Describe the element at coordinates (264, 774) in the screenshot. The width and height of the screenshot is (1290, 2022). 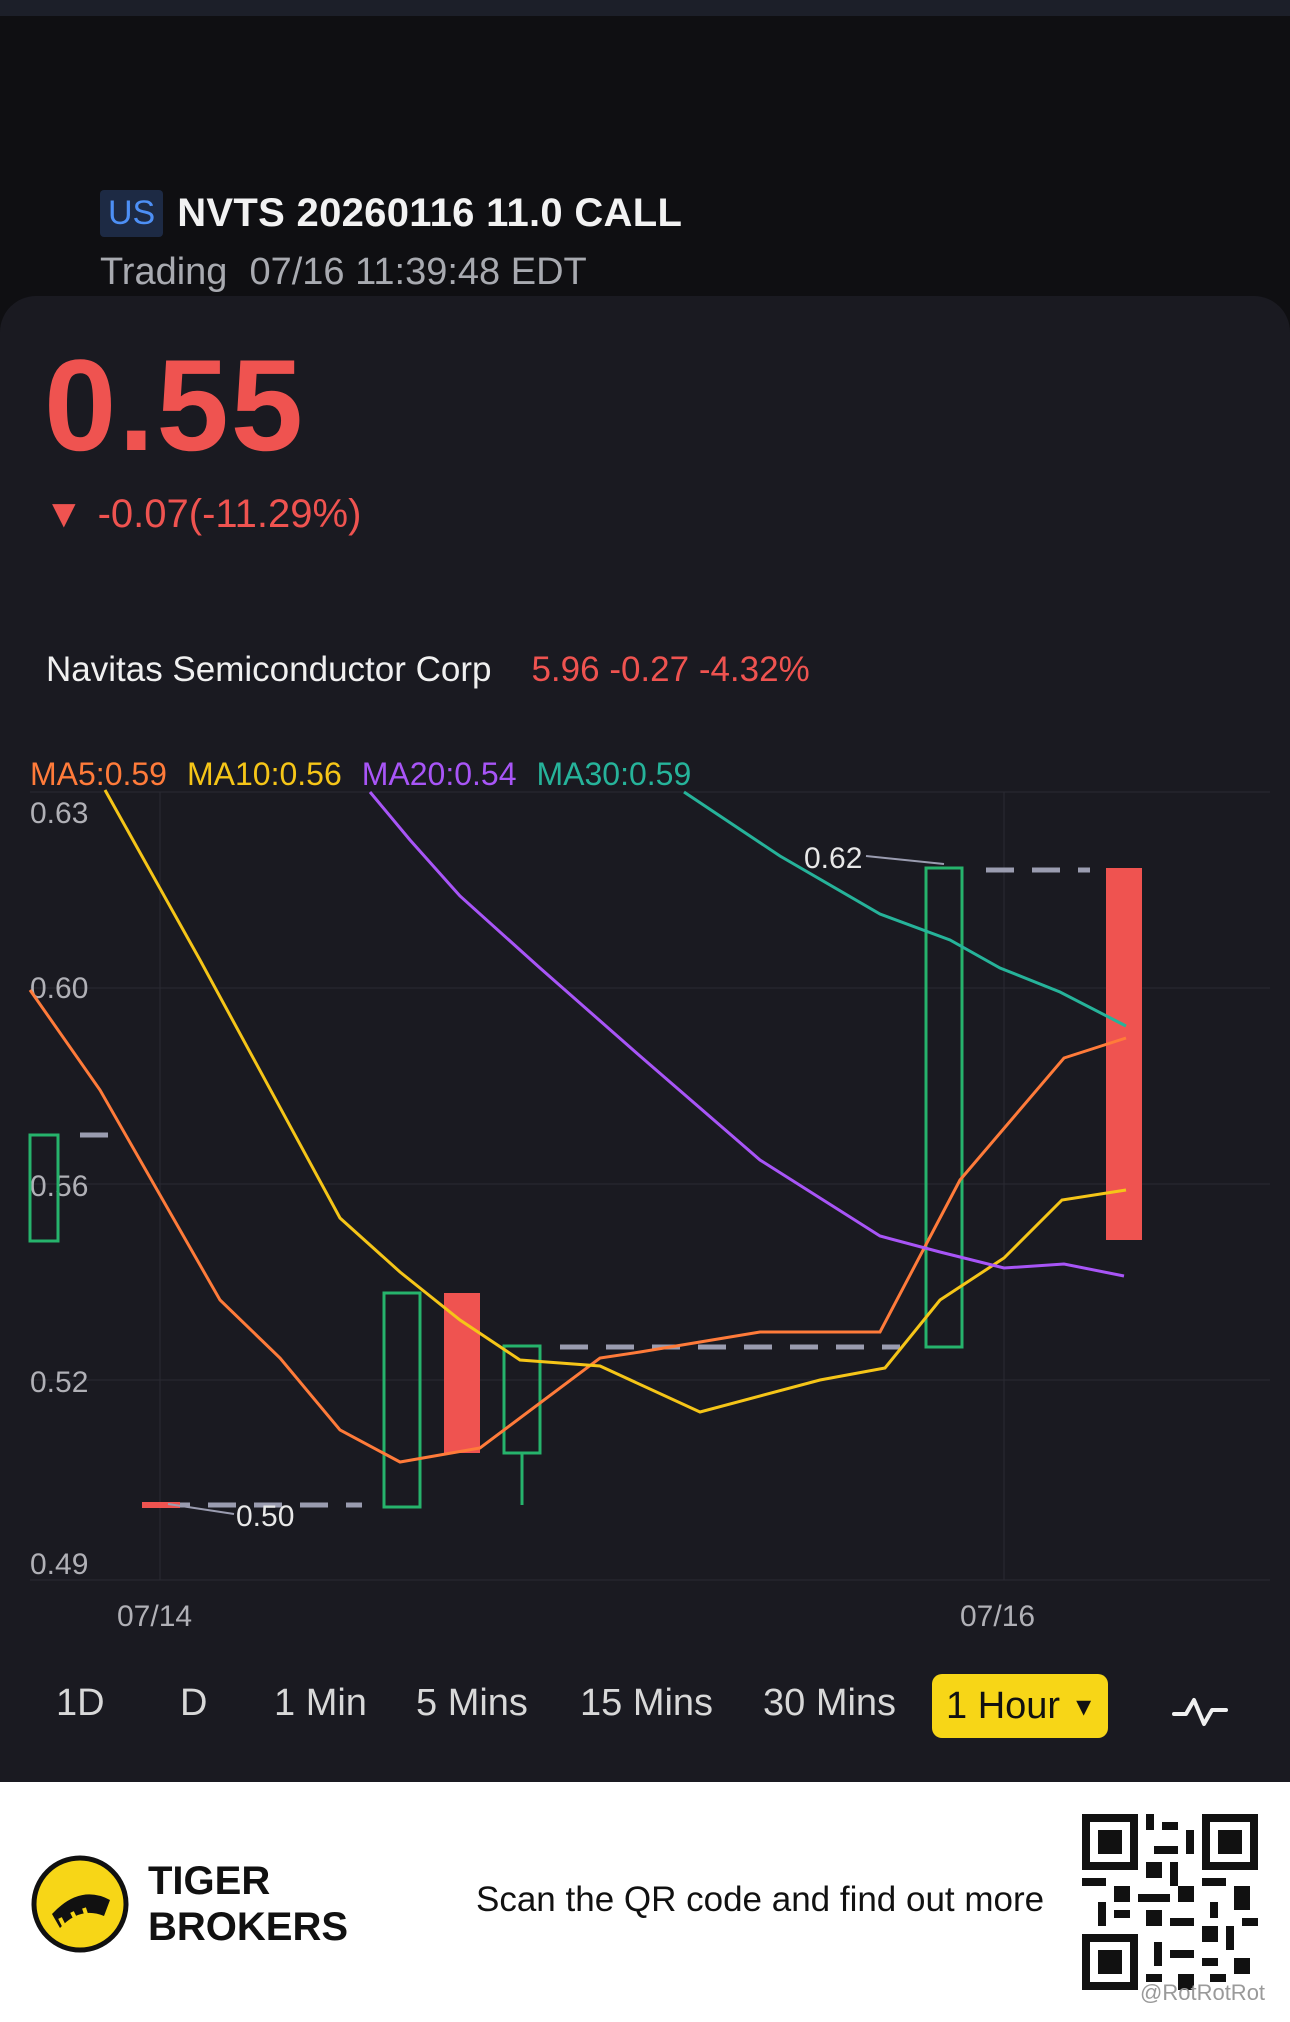
I see `ma10-label: MA10:0.56` at that location.